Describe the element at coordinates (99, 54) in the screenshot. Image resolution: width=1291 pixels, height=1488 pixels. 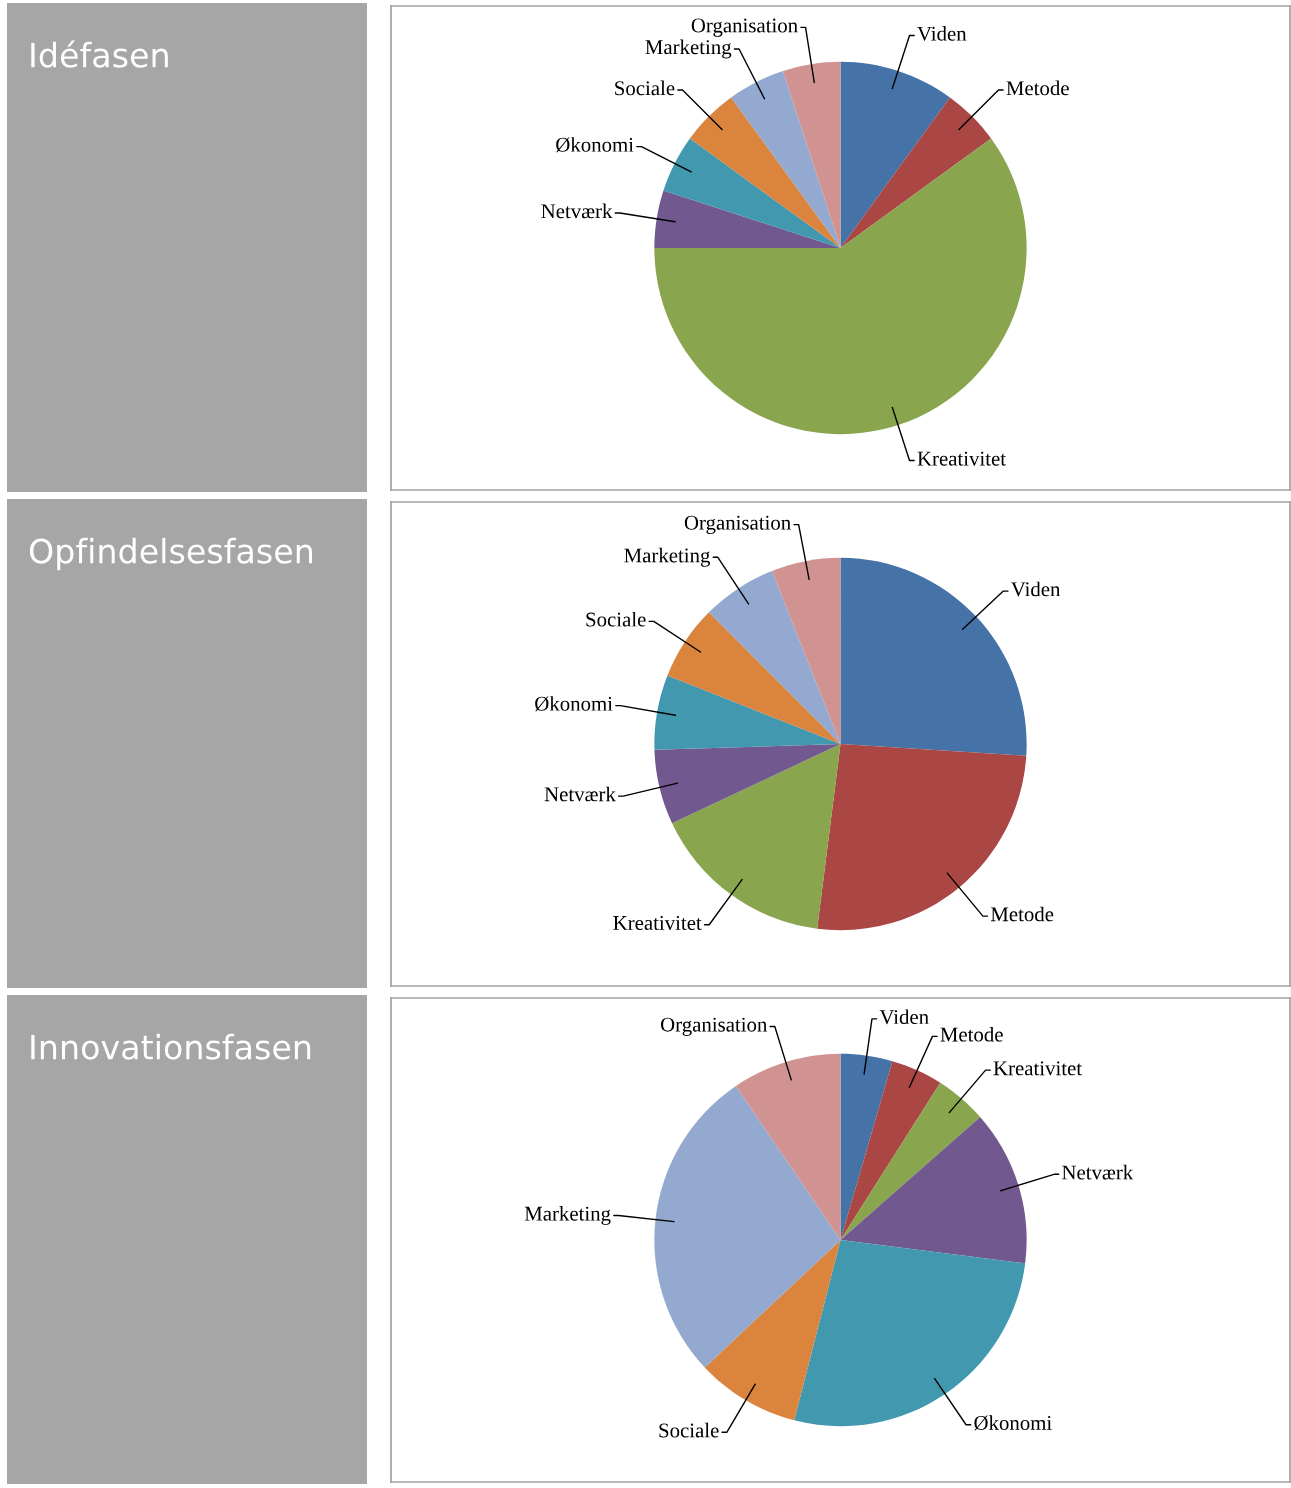
I see `text: Idéfasen` at that location.